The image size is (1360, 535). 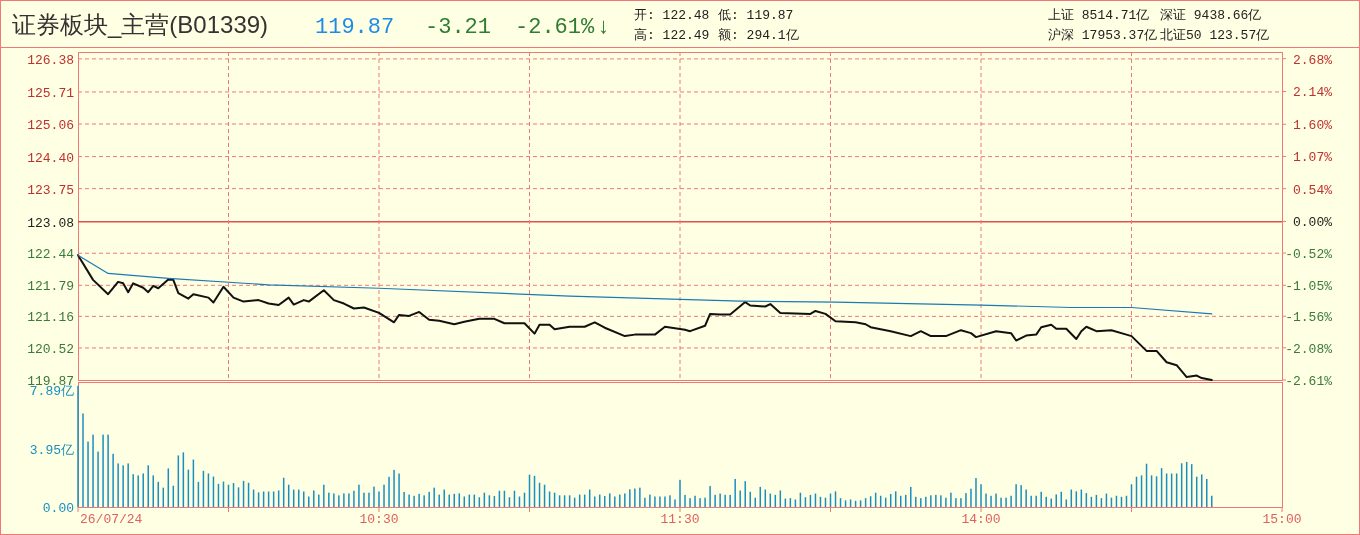 What do you see at coordinates (672, 15) in the screenshot?
I see `text: 开: 122.48` at bounding box center [672, 15].